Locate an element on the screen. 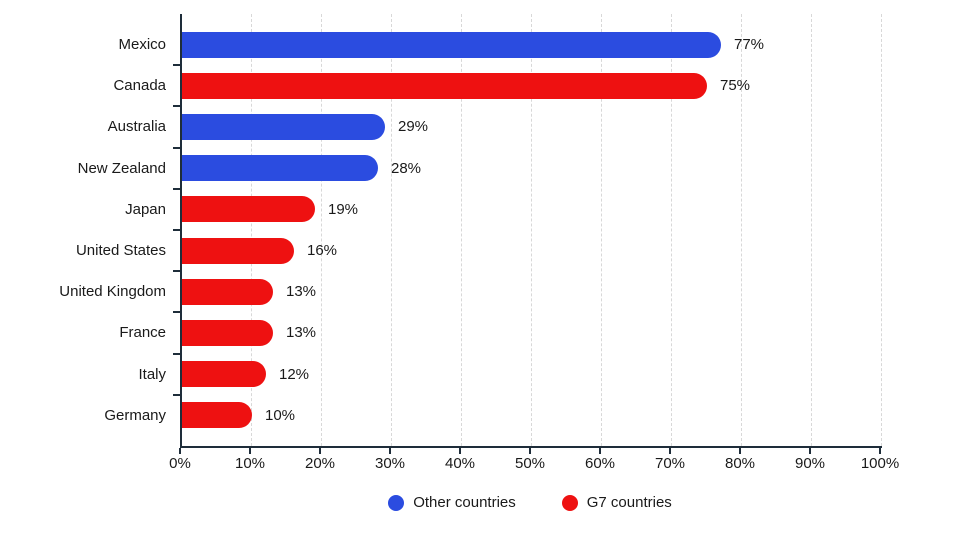  bar-row-mexico: 77% is located at coordinates (532, 44).